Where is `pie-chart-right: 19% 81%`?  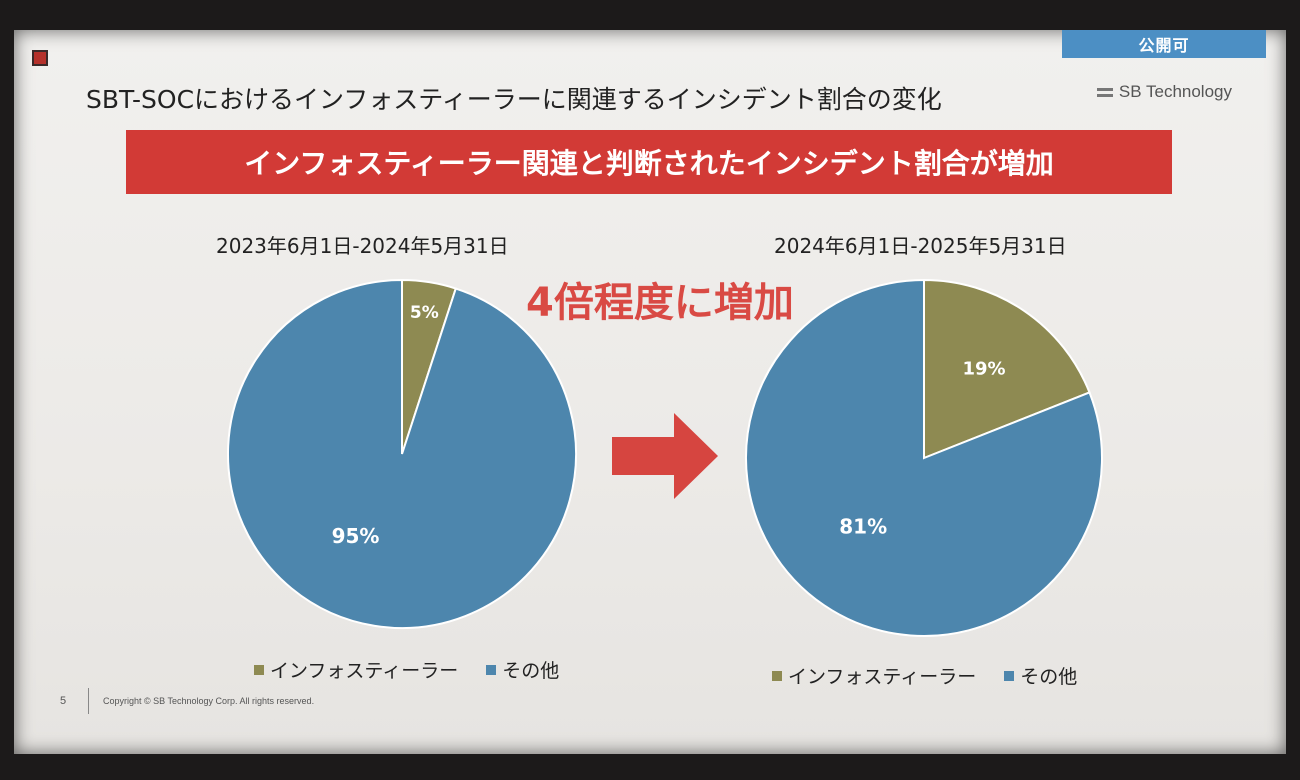 pie-chart-right: 19% 81% is located at coordinates (924, 457).